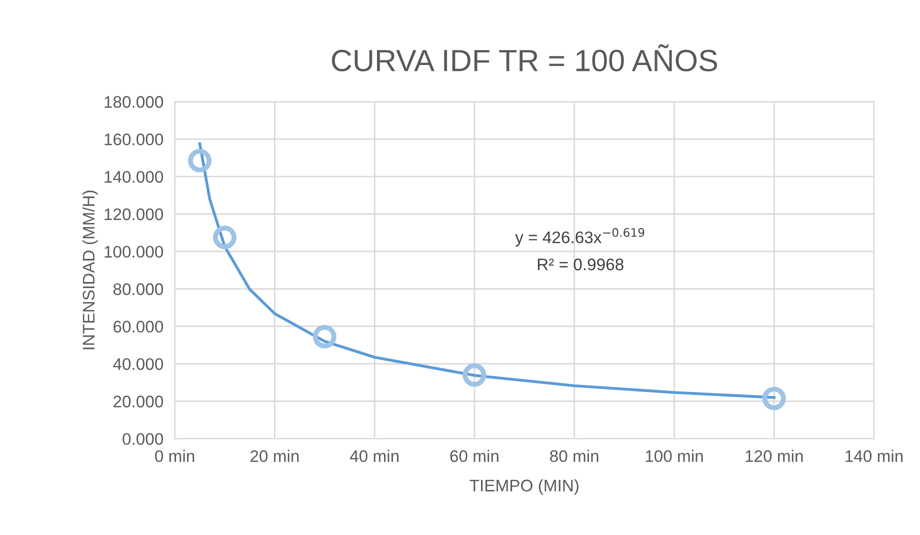 Image resolution: width=920 pixels, height=535 pixels. What do you see at coordinates (90, 270) in the screenshot?
I see `y-axis-title: INTENSIDAD (MM/H)` at bounding box center [90, 270].